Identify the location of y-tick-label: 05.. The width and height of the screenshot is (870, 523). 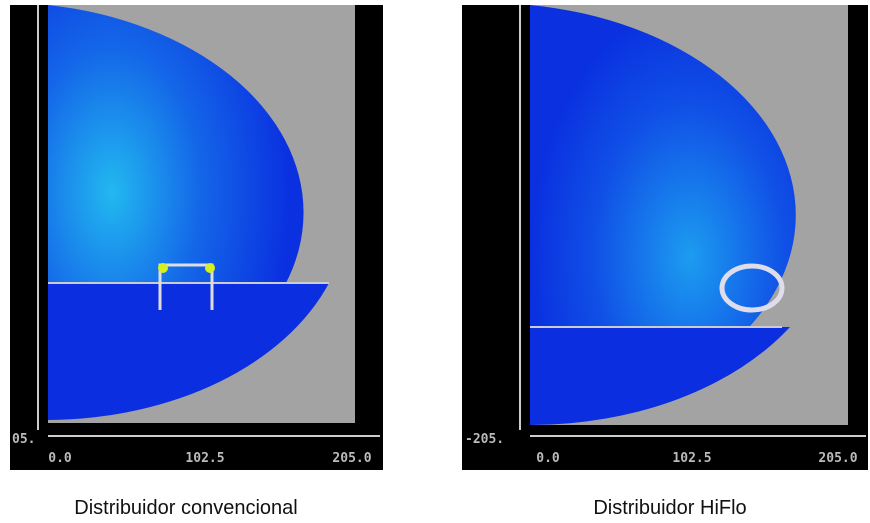
(23, 439).